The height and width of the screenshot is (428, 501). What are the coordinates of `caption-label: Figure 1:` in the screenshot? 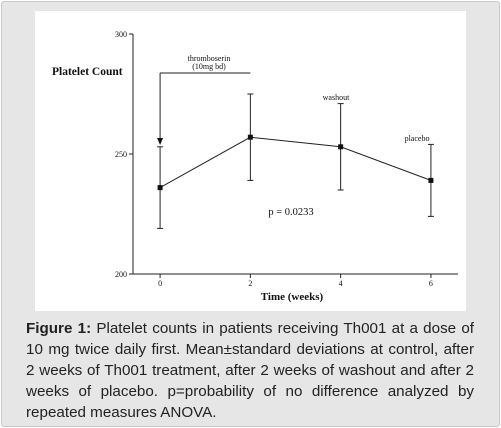 It's located at (59, 328).